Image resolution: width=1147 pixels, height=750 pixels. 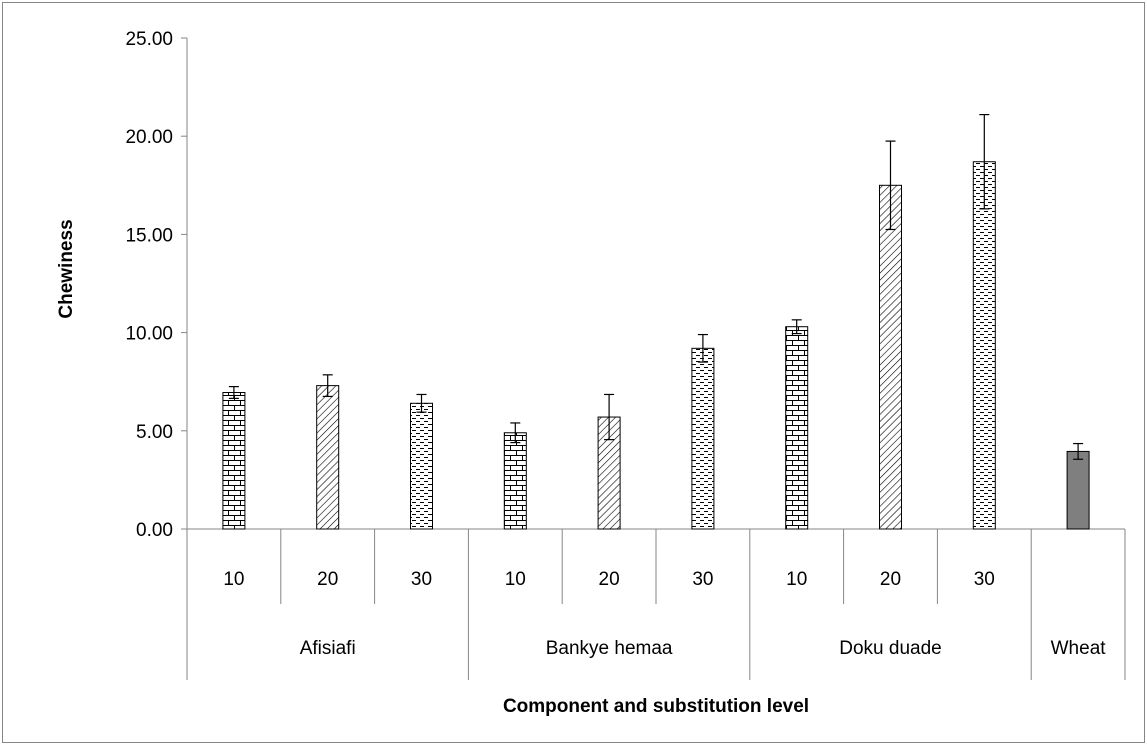 I want to click on x-group-label: Wheat, so click(x=1079, y=648).